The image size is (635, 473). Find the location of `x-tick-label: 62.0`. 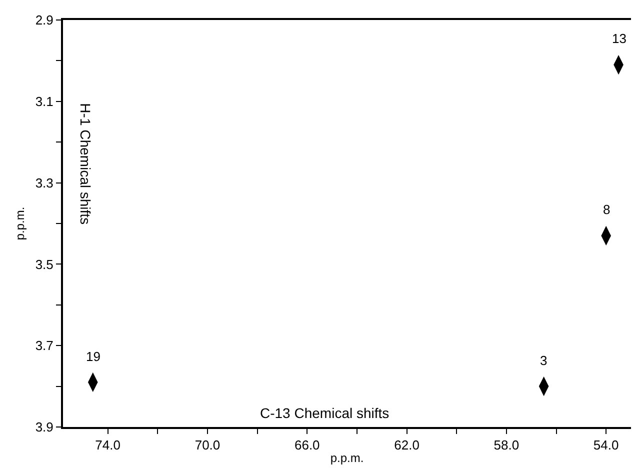

x-tick-label: 62.0 is located at coordinates (407, 445).